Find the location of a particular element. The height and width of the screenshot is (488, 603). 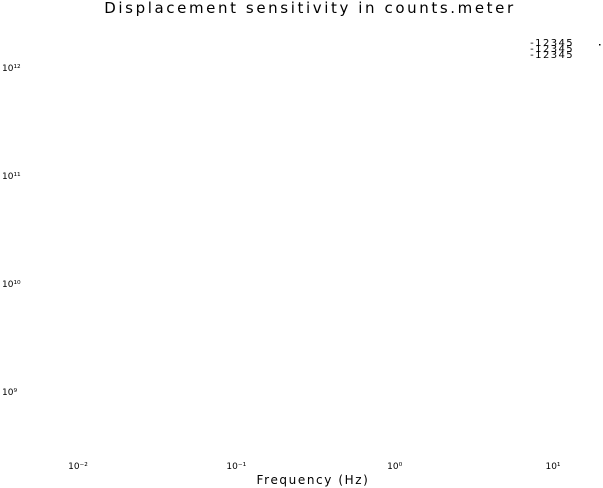

y-tick-label: 10¹¹ is located at coordinates (11, 177).